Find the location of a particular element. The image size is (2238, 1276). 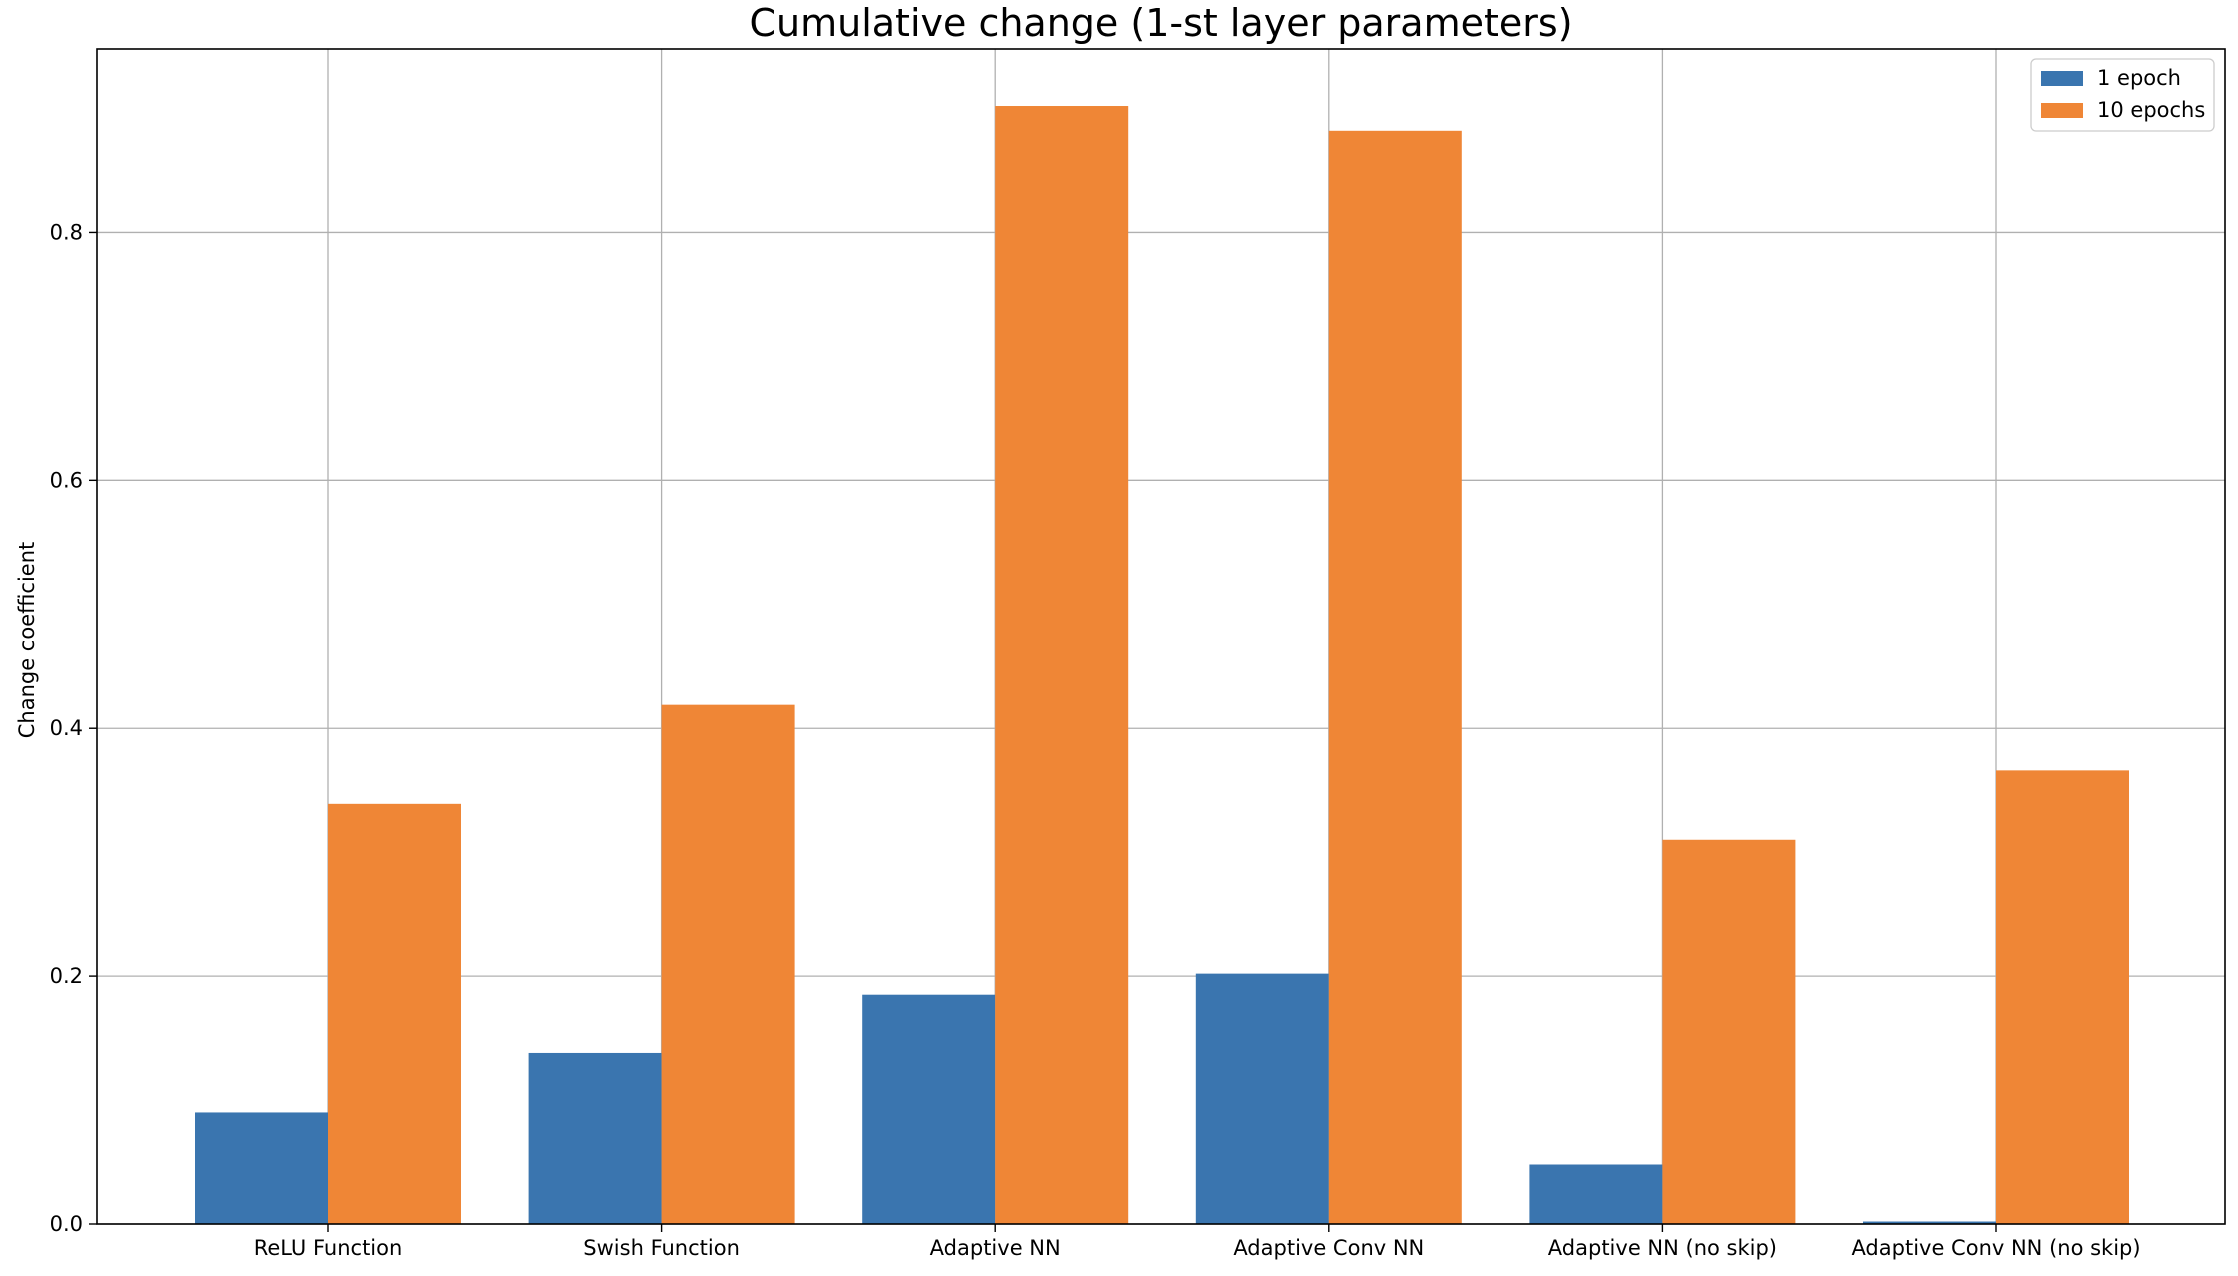

x-tick-label: ReLU Function is located at coordinates (328, 1248).